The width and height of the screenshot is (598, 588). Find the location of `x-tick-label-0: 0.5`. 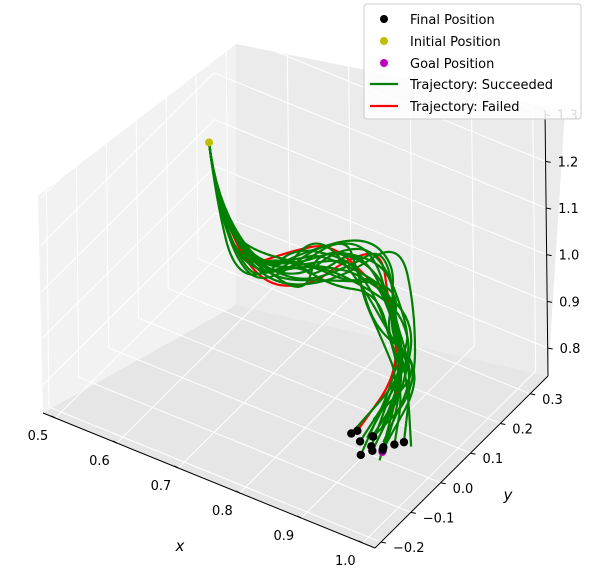

x-tick-label-0: 0.5 is located at coordinates (38, 436).